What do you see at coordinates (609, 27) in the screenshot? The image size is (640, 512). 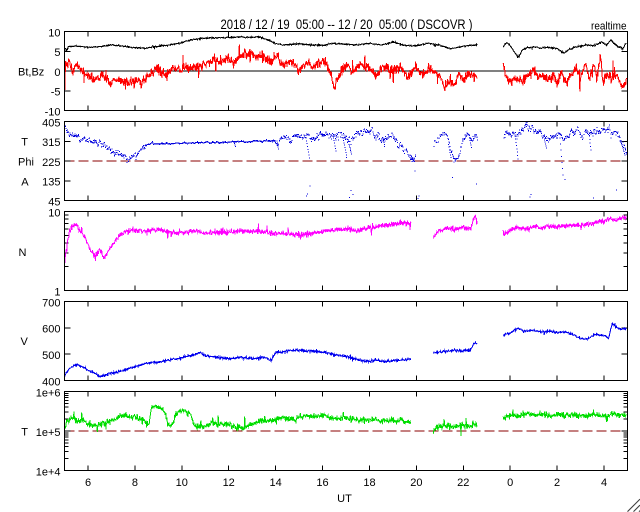 I see `svg-text: realtime` at bounding box center [609, 27].